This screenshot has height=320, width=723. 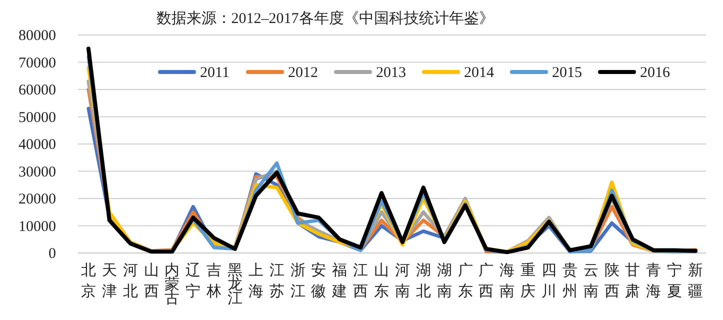 I want to click on x-tick-label: 浙江, so click(x=298, y=281).